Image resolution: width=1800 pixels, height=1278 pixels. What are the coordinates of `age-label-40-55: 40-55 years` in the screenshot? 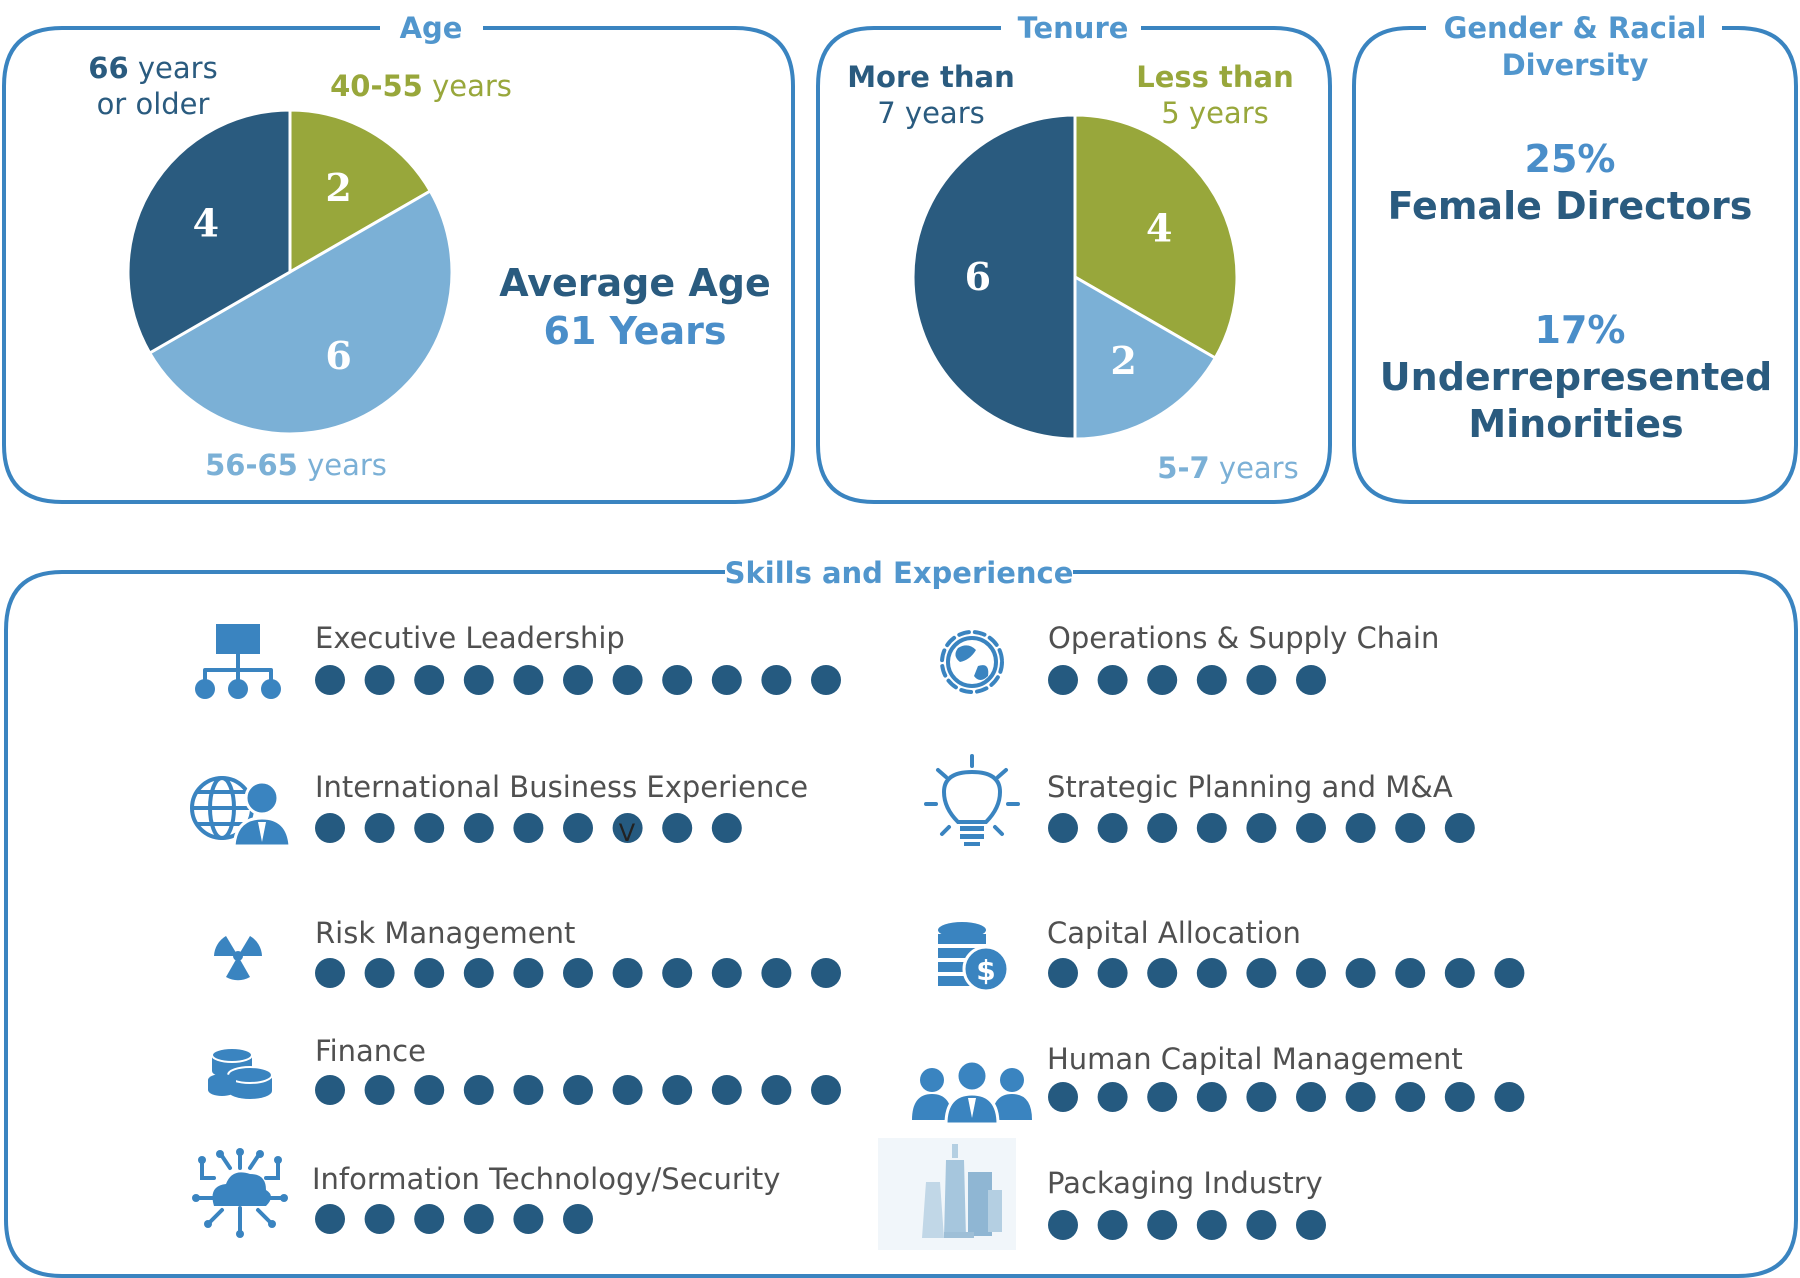 It's located at (421, 86).